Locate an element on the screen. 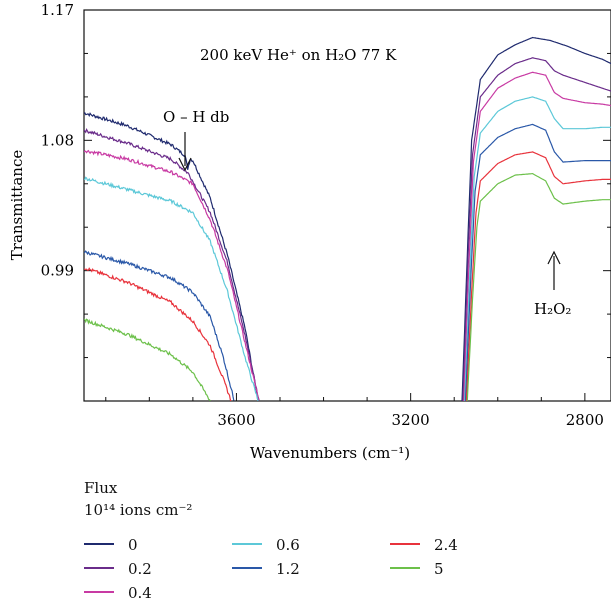 This screenshot has width=611, height=611. annotation-h2o2-arrowhead is located at coordinates (554, 257).